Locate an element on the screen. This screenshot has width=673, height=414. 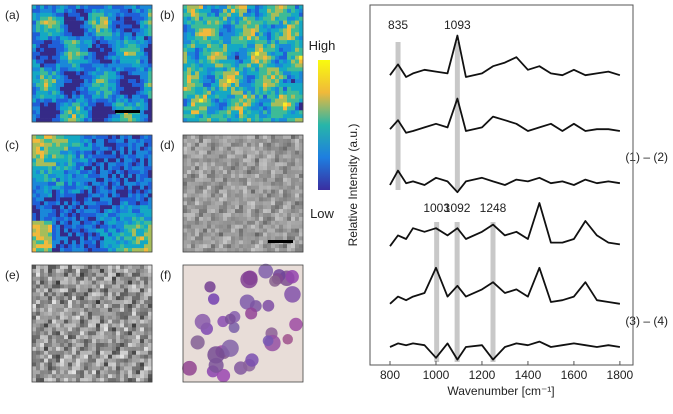
colorbar-low: Low is located at coordinates (322, 213).